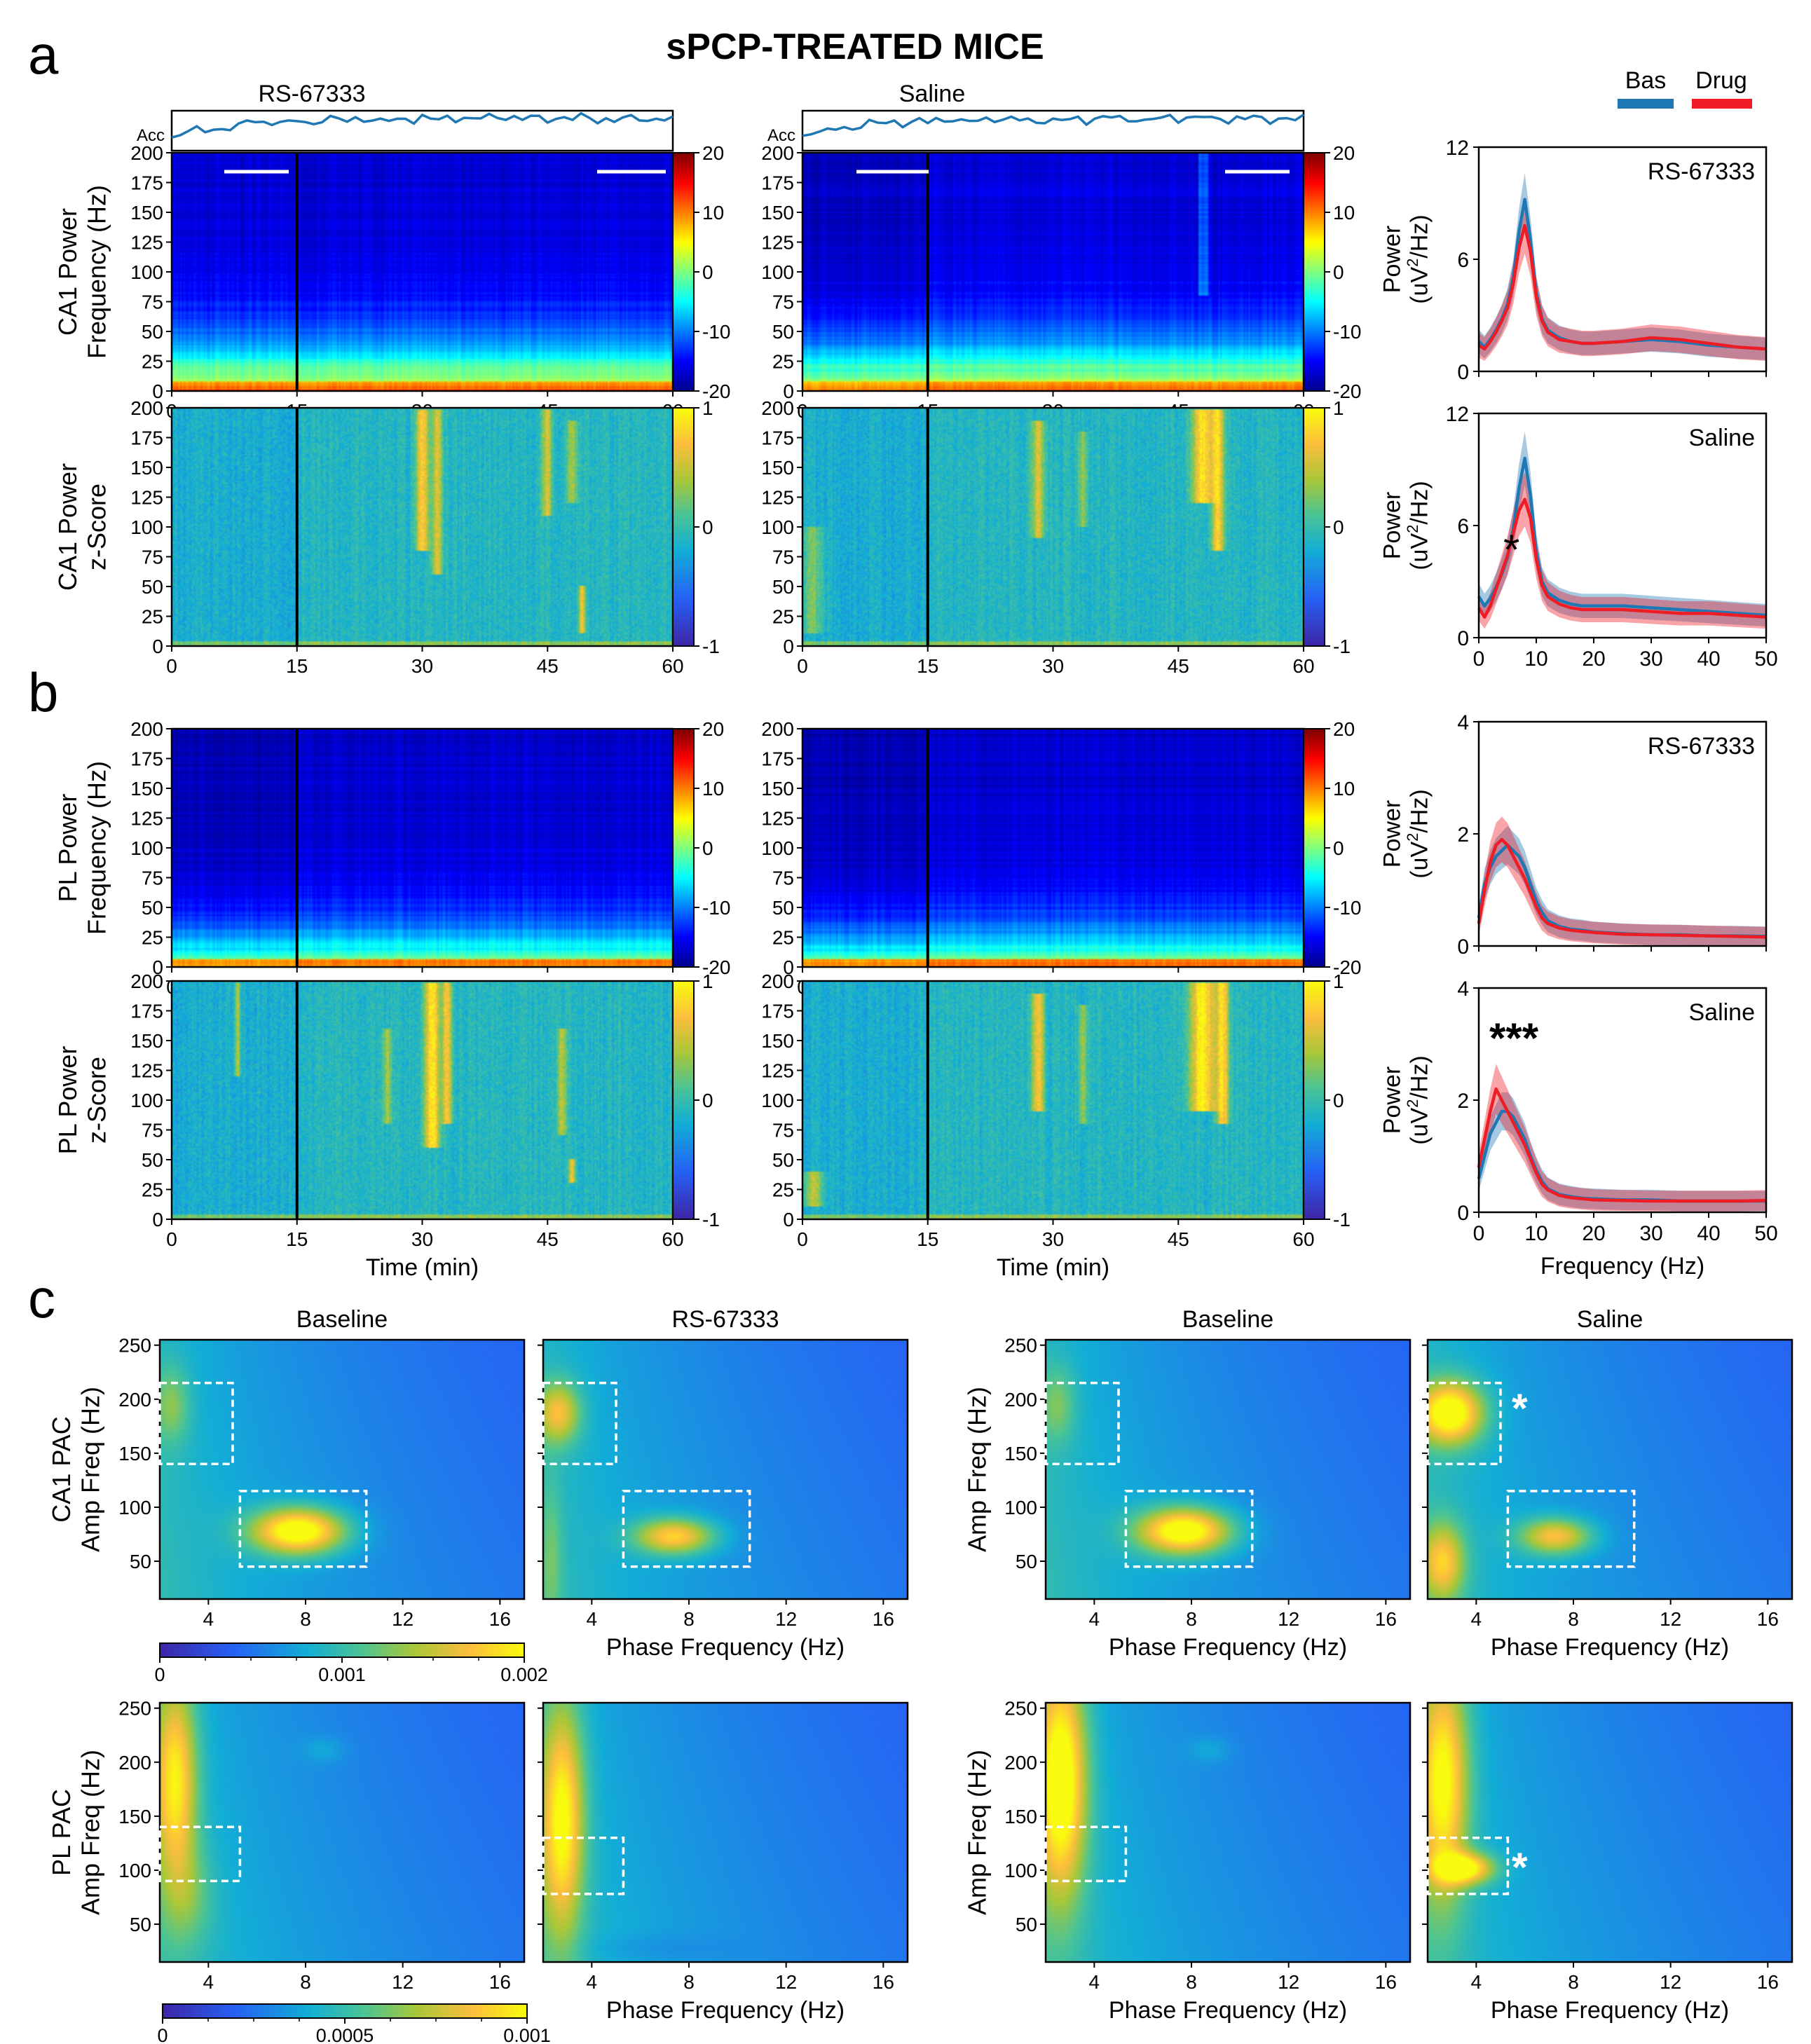 The height and width of the screenshot is (2044, 1811). Describe the element at coordinates (1463, 526) in the screenshot. I see `y-tick-label: 6` at that location.